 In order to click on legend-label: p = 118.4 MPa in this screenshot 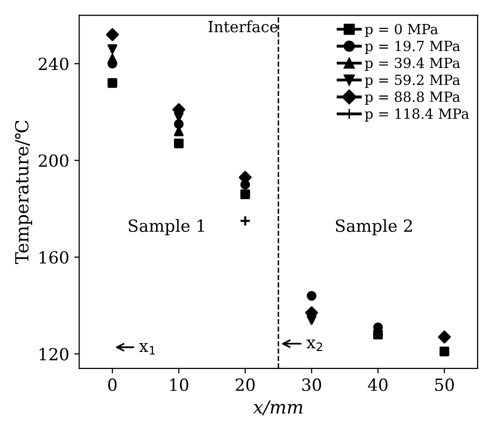, I will do `click(416, 115)`.